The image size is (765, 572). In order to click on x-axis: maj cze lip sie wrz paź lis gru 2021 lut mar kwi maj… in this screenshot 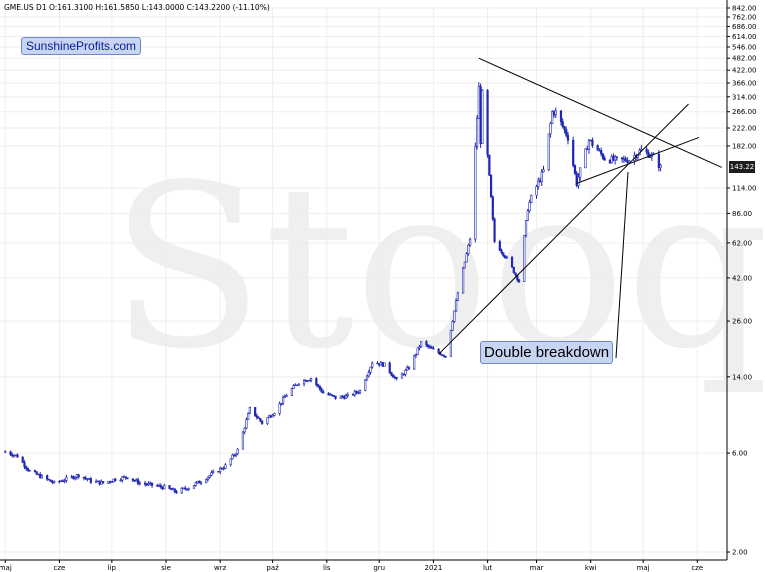, I will do `click(363, 565)`.